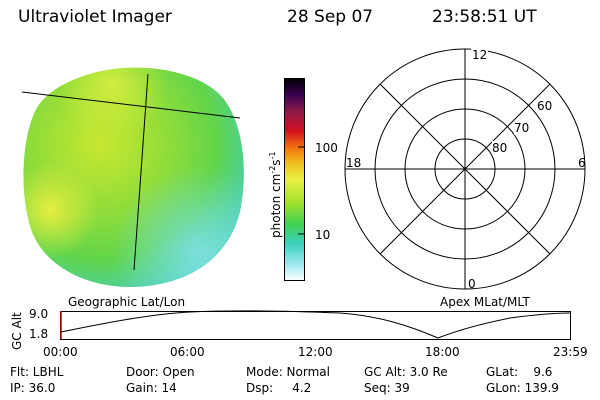 Image resolution: width=600 pixels, height=400 pixels. Describe the element at coordinates (480, 55) in the screenshot. I see `mlt-label-12: 12` at that location.